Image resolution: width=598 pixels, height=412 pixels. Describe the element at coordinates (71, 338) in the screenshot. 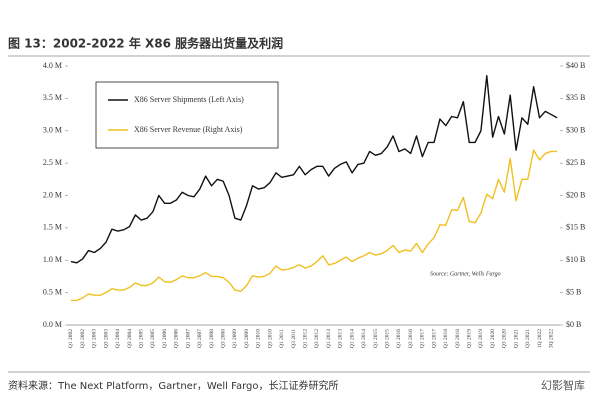

I see `x-tick-label: Q1 2002` at that location.